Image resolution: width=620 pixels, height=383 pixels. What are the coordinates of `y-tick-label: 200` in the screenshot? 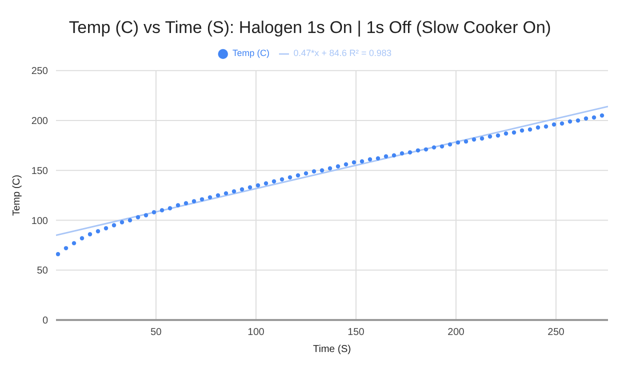 It's located at (39, 122).